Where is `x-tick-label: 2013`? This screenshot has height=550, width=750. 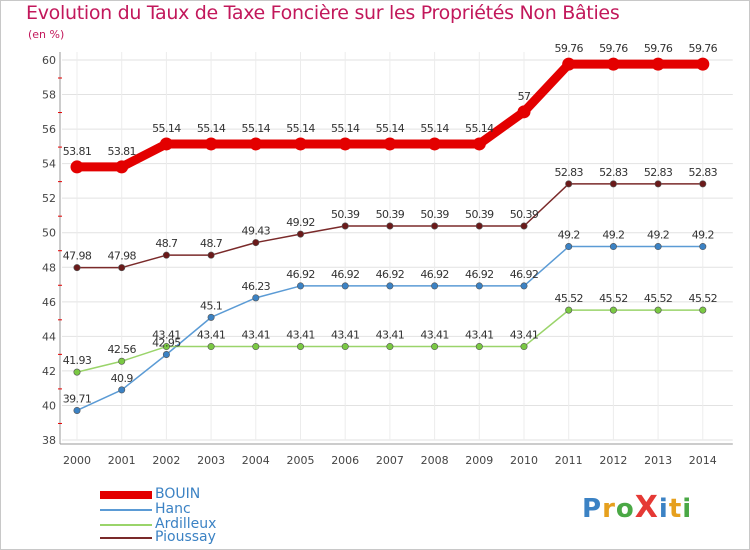 x-tick-label: 2013 is located at coordinates (658, 460).